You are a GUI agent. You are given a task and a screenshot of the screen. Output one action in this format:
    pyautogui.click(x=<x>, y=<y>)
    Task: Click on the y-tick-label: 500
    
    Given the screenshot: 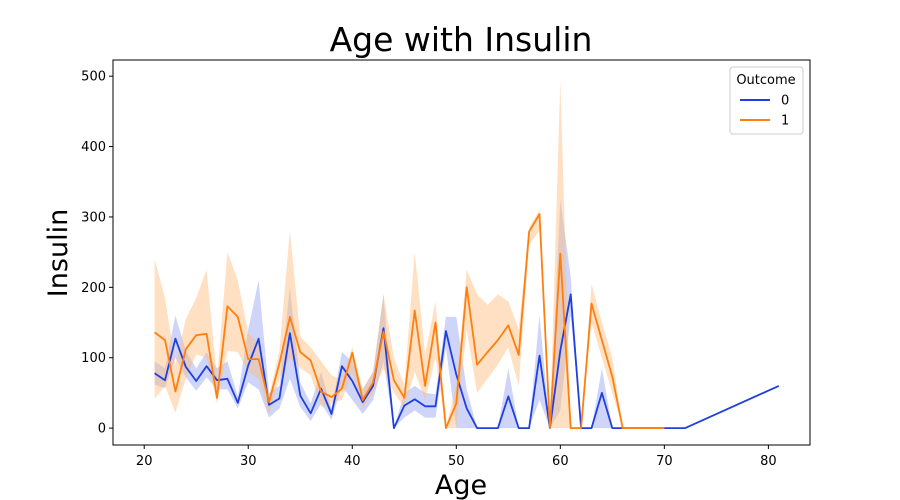 What is the action you would take?
    pyautogui.click(x=93, y=77)
    